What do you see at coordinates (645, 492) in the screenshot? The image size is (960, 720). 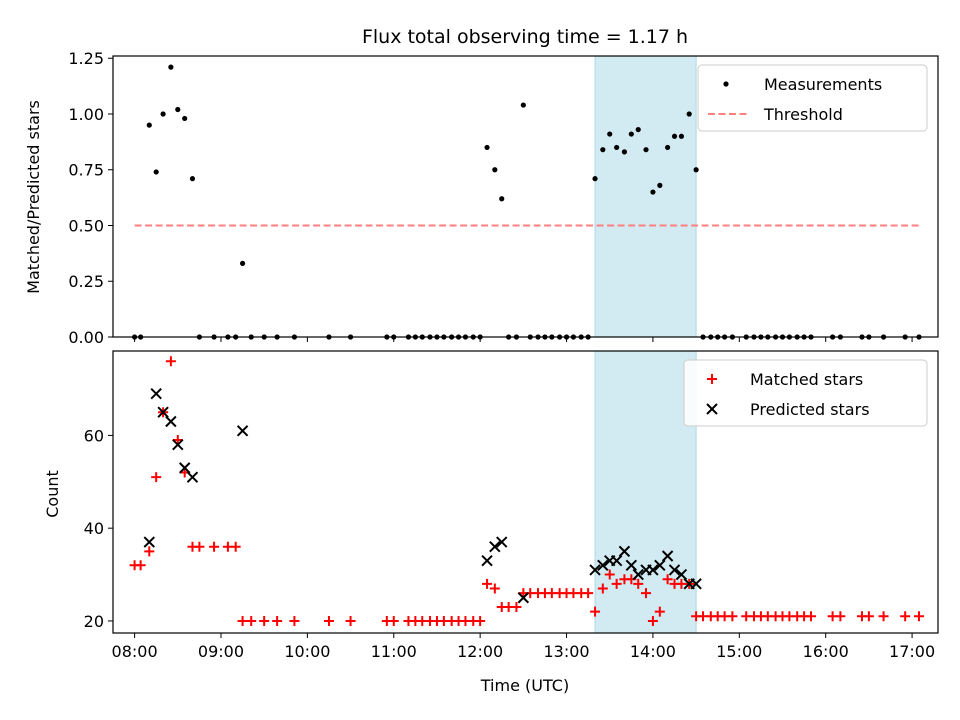 I see `bottom-shaded-region` at bounding box center [645, 492].